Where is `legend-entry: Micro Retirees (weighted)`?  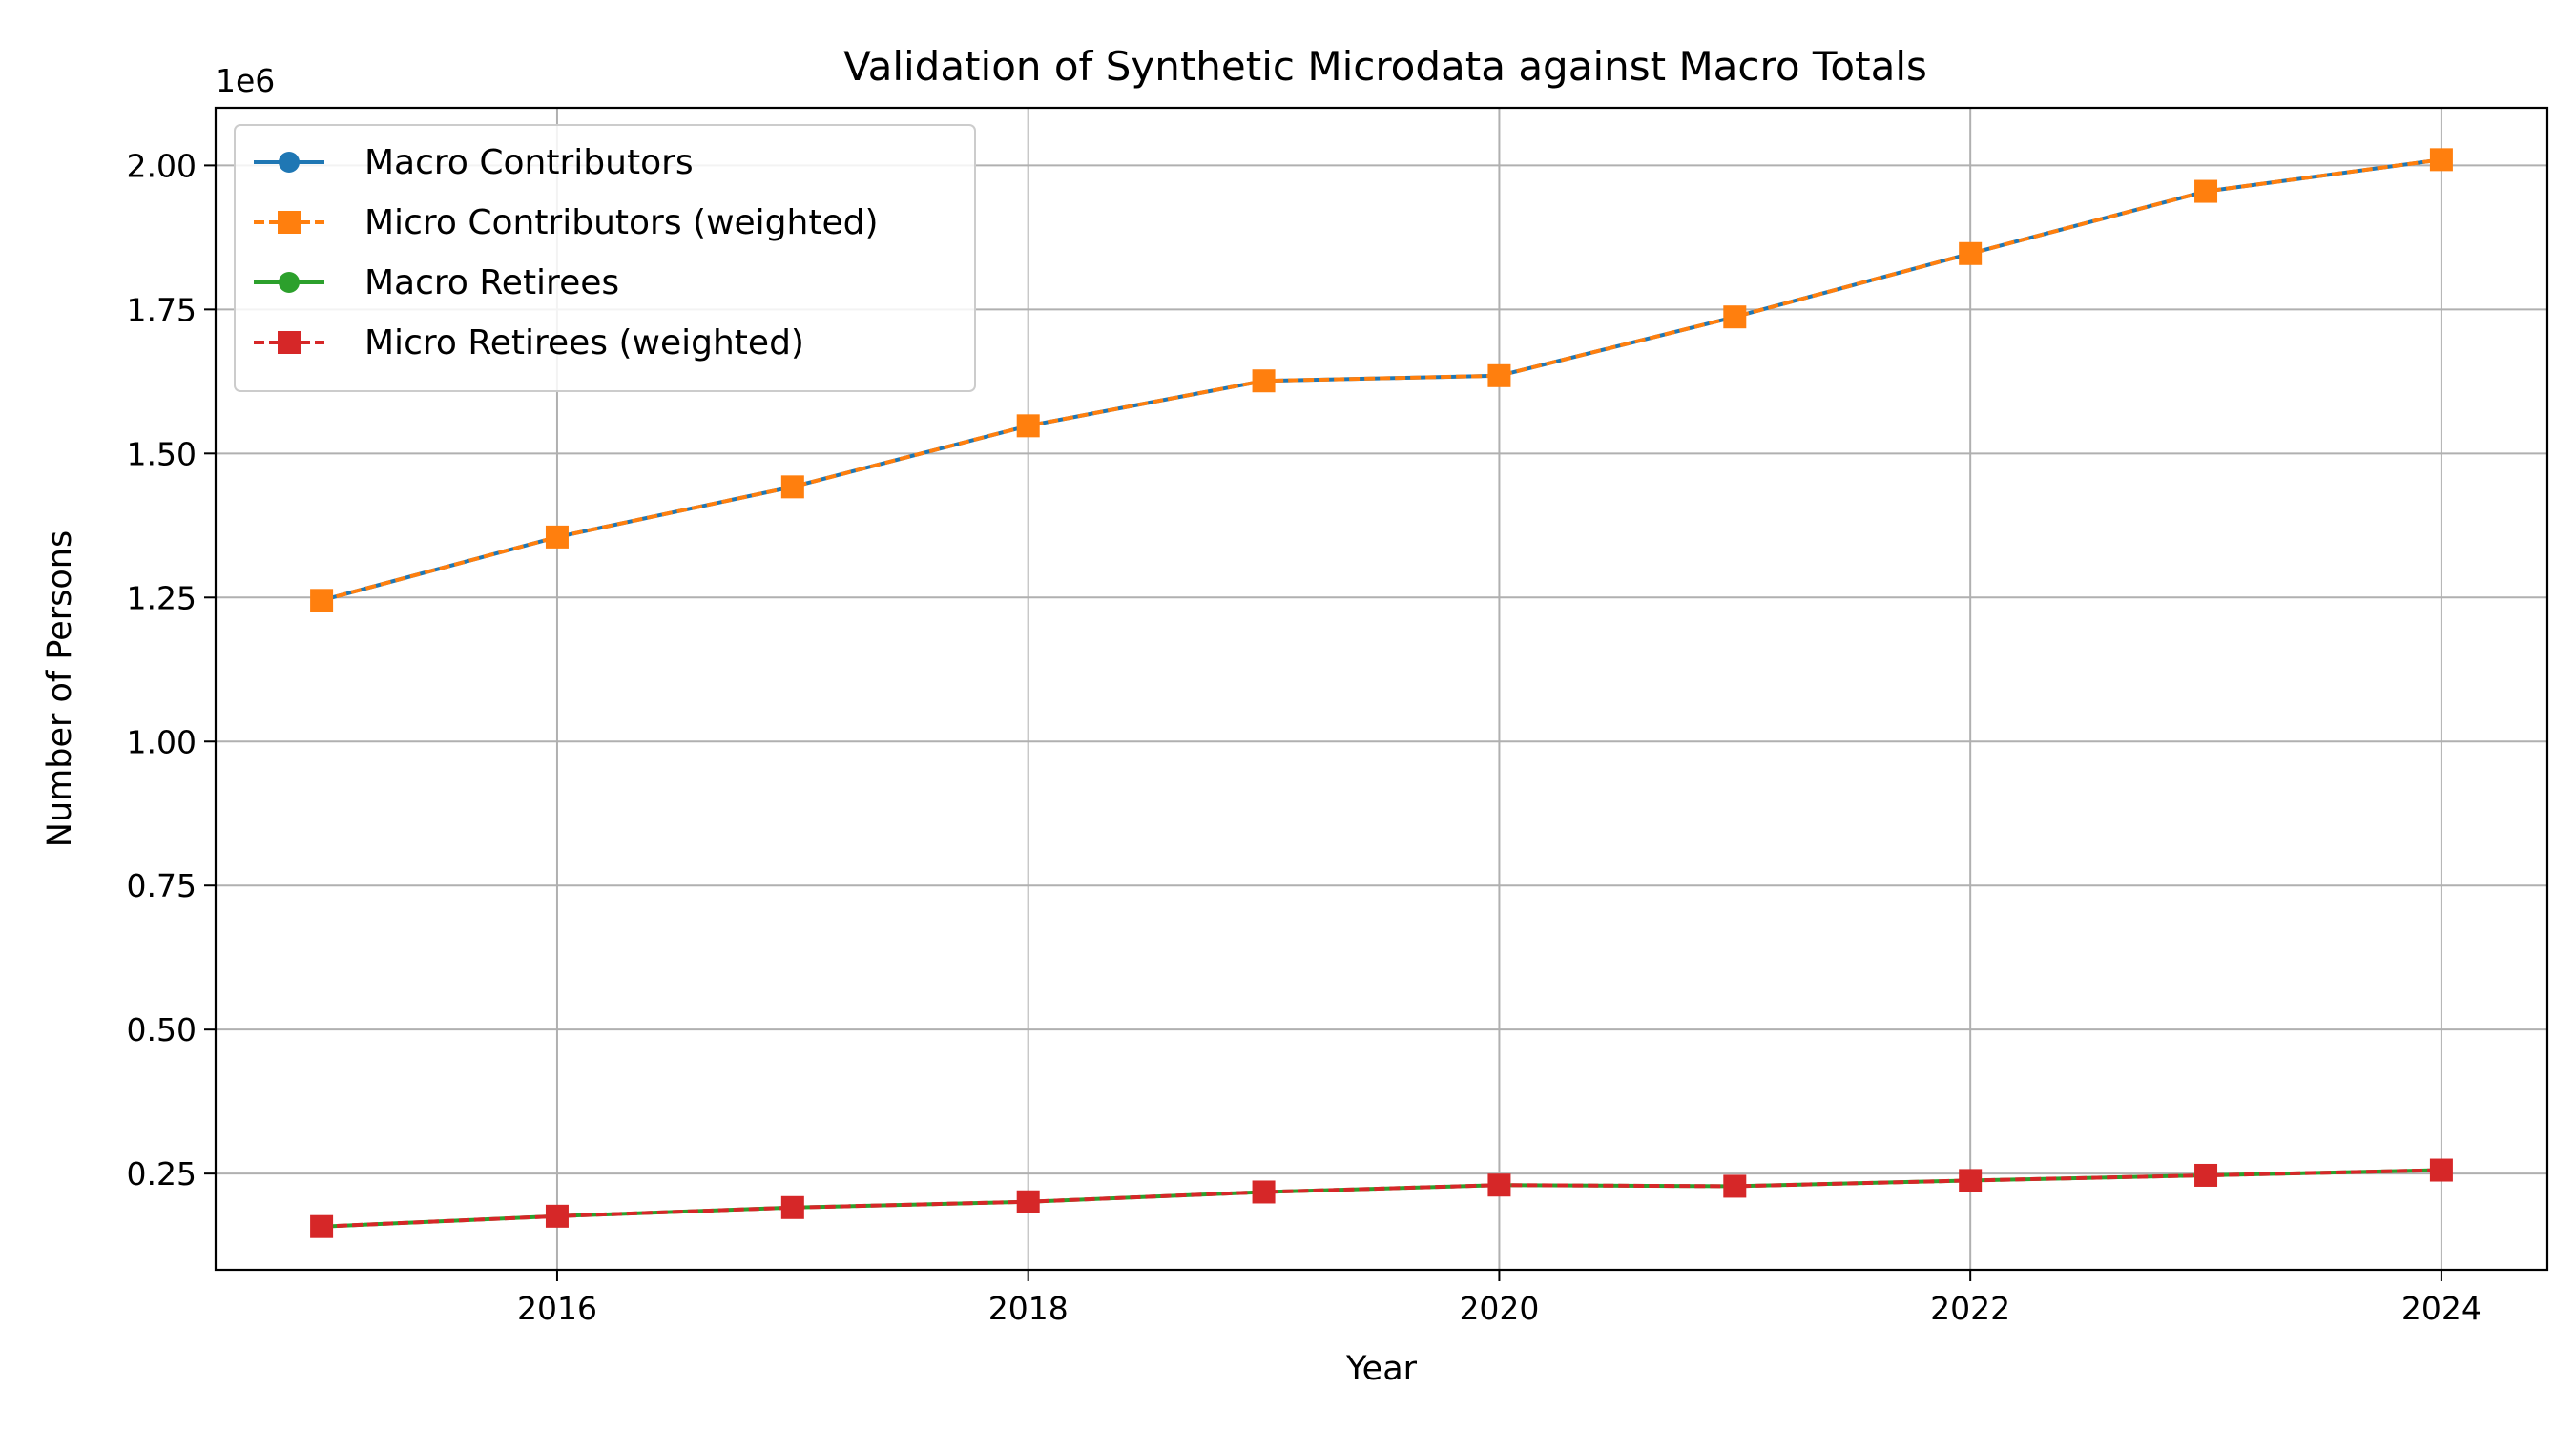
legend-entry: Micro Retirees (weighted) is located at coordinates (529, 343).